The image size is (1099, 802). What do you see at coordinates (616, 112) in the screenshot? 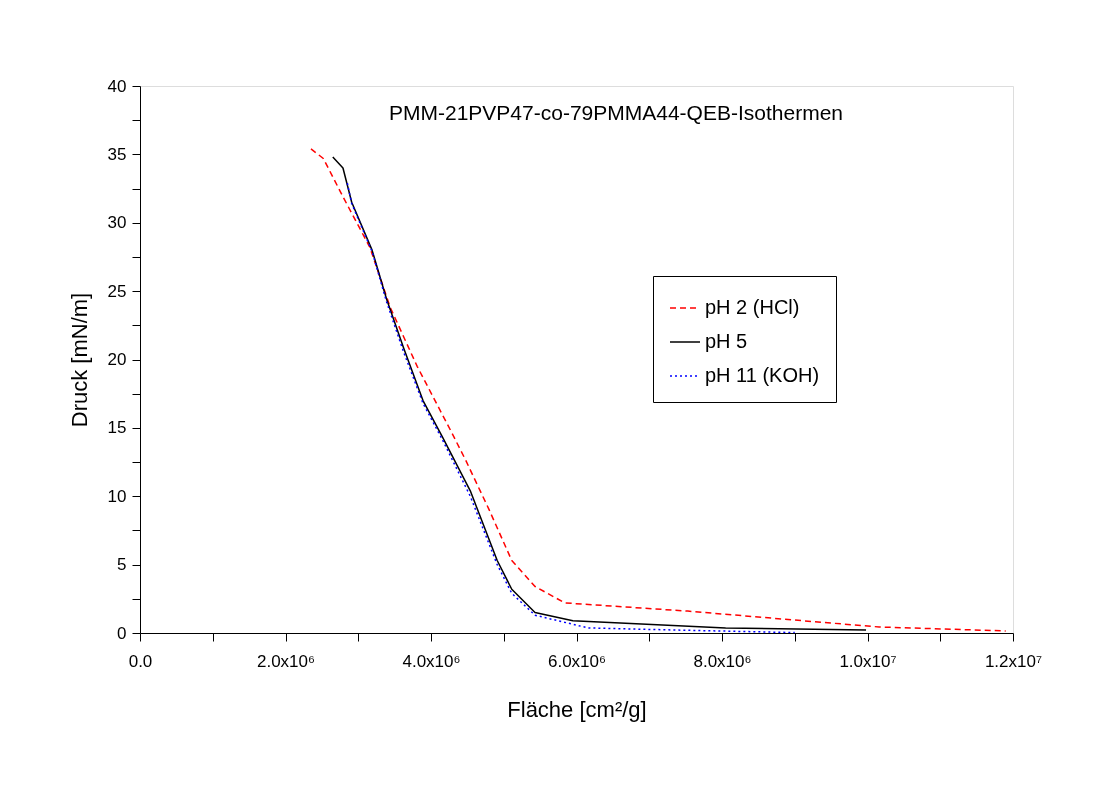
I see `text: PMM-21PVP47-co-79PMMA44-QEB-Isothermen` at bounding box center [616, 112].